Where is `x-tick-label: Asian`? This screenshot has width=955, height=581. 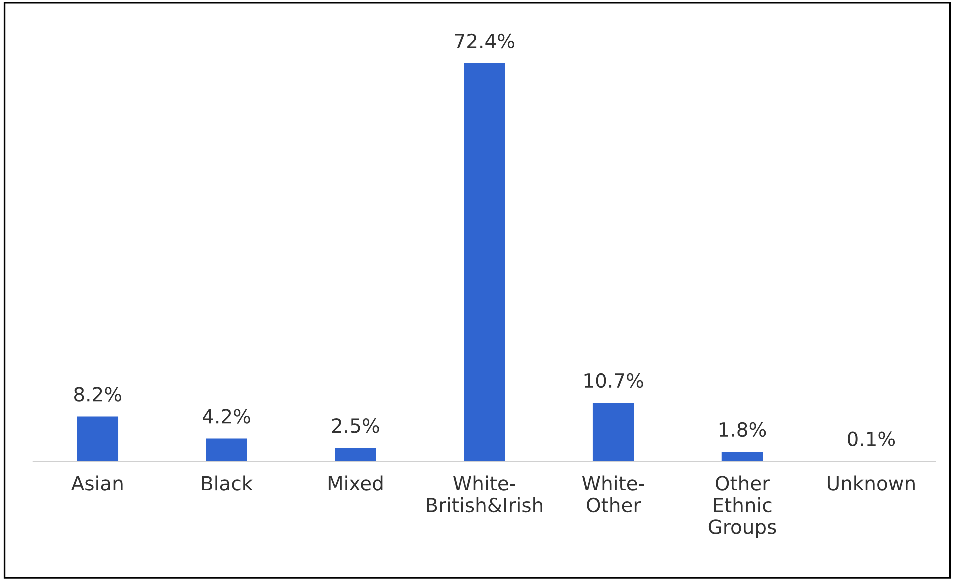
x-tick-label: Asian is located at coordinates (97, 483).